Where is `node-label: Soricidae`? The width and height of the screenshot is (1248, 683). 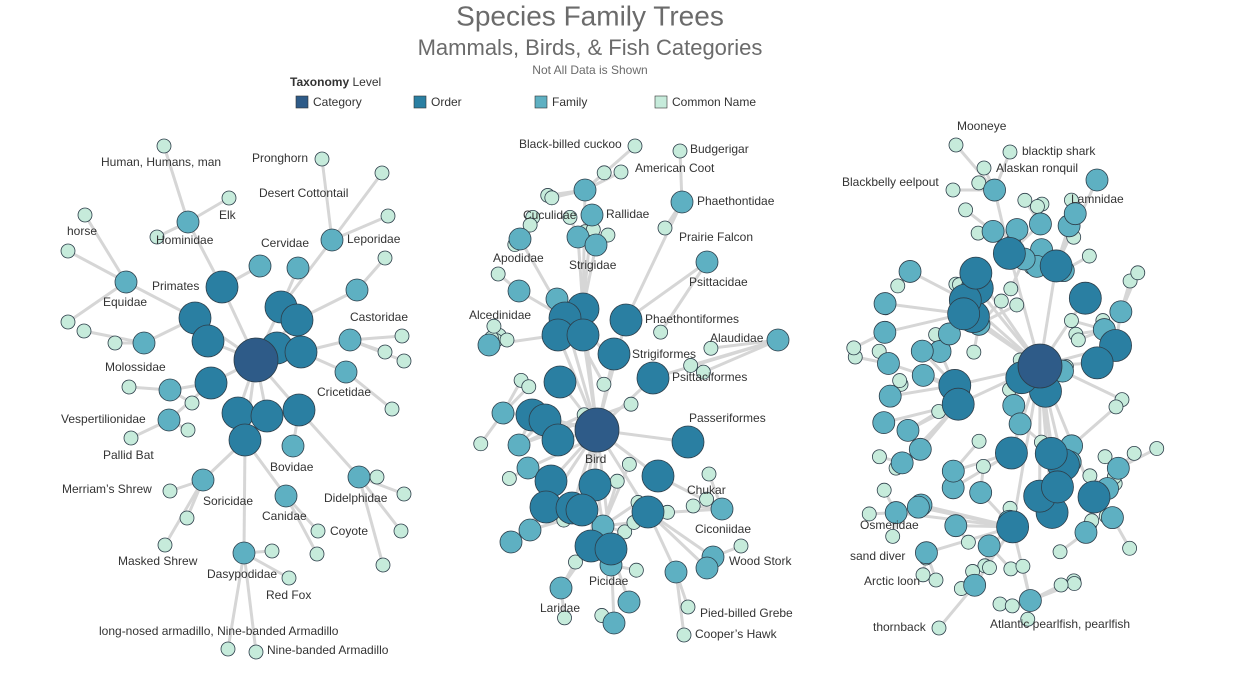 node-label: Soricidae is located at coordinates (228, 501).